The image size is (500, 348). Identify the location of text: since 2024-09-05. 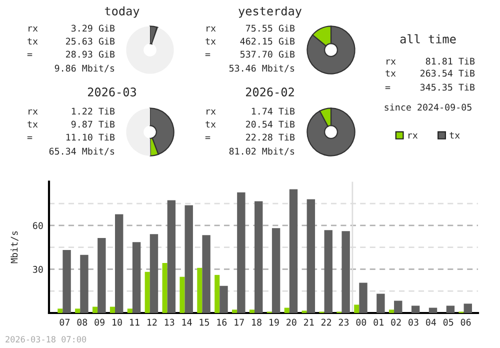
(428, 107).